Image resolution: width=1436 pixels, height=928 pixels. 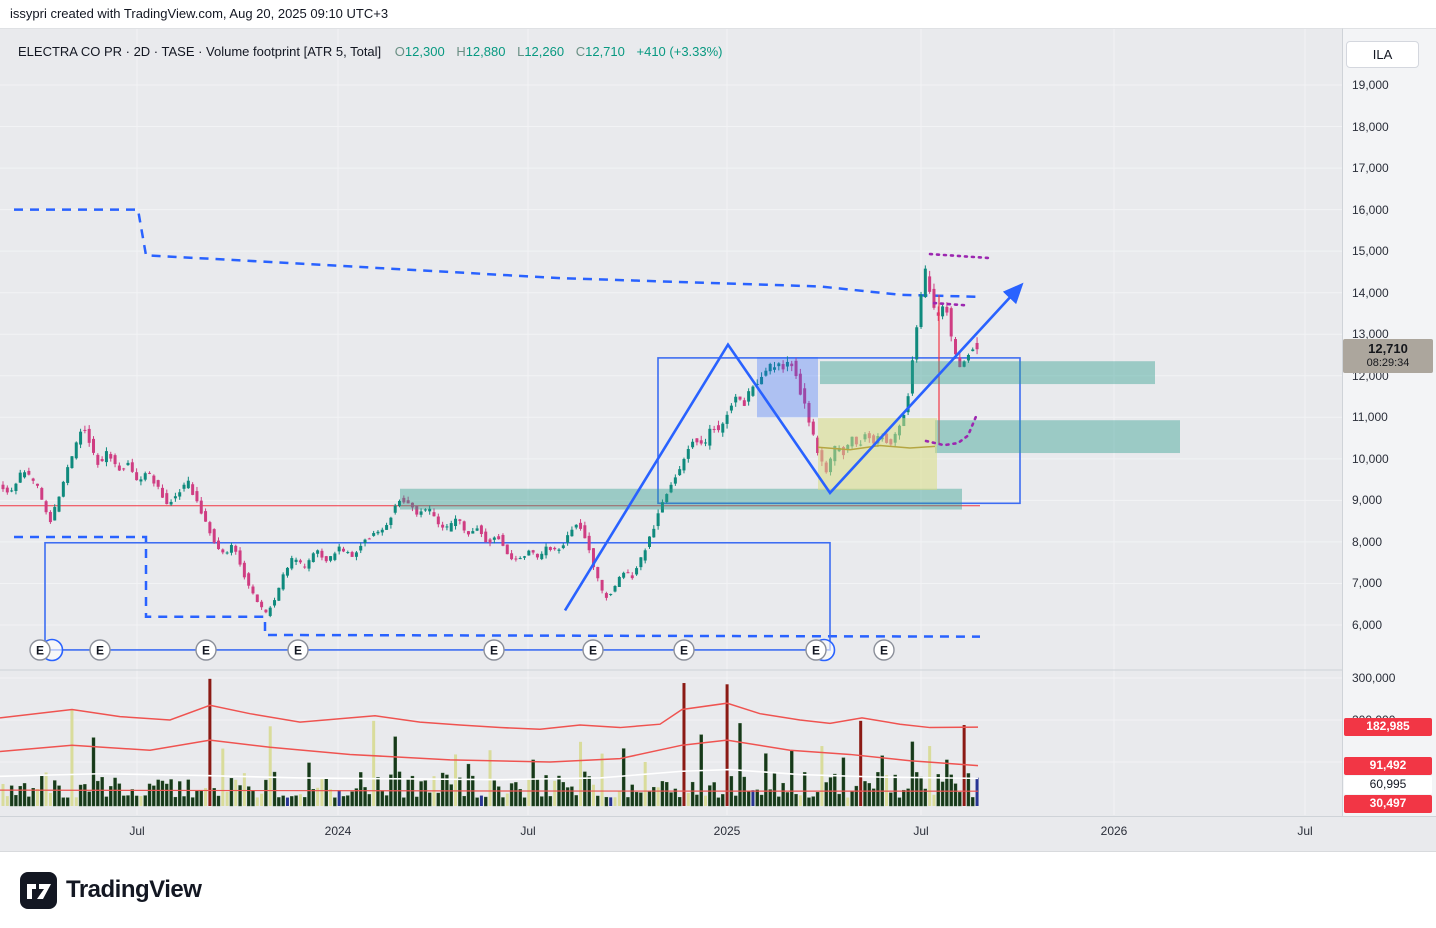 I want to click on price-tick-label: 6,000, so click(x=1367, y=625).